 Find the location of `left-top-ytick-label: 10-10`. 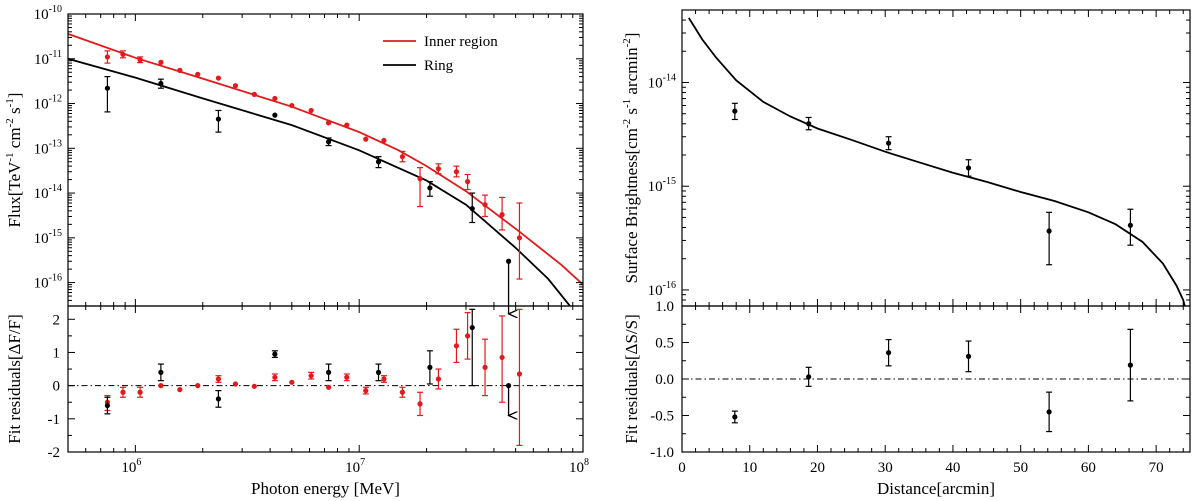

left-top-ytick-label: 10-10 is located at coordinates (48, 13).